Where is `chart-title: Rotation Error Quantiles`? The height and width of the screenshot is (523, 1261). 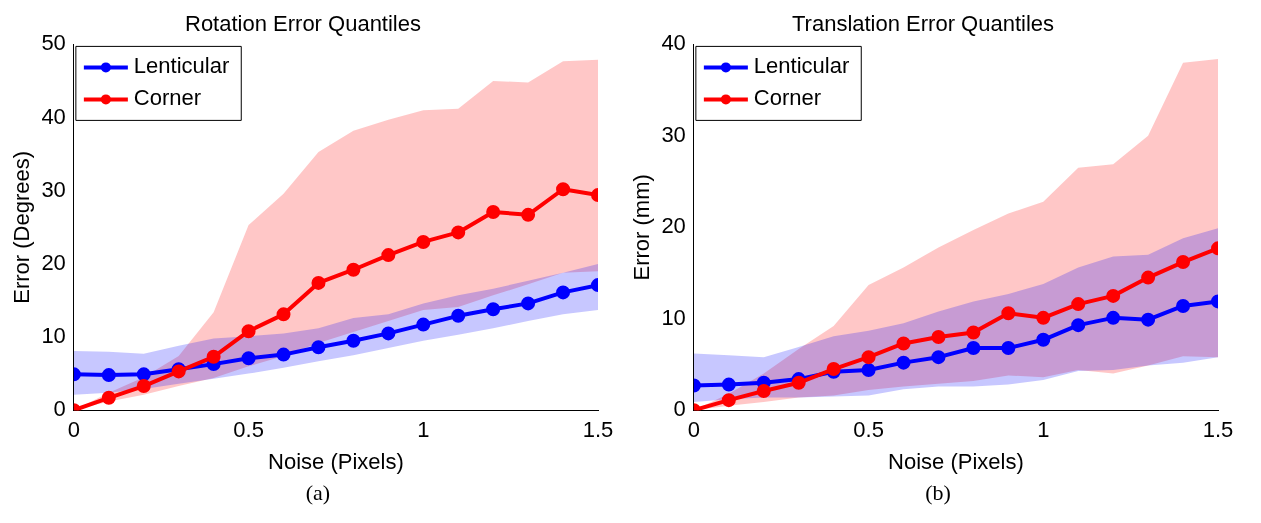 chart-title: Rotation Error Quantiles is located at coordinates (303, 24).